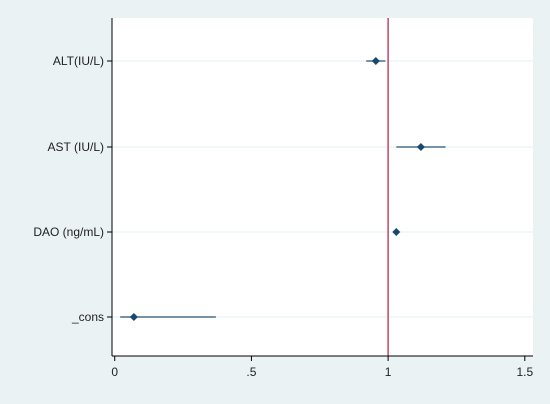  Describe the element at coordinates (72, 189) in the screenshot. I see `y-axis-ticks: ALT(IU/L) AST (IU/L) DAO (ng/mL) _cons` at that location.